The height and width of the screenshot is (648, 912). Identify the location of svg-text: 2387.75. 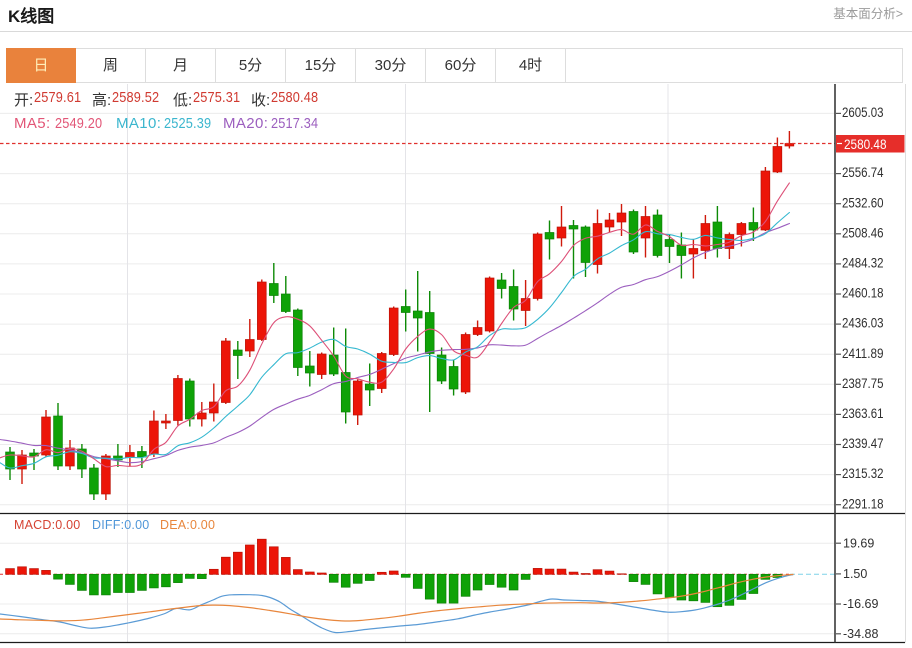
(863, 383).